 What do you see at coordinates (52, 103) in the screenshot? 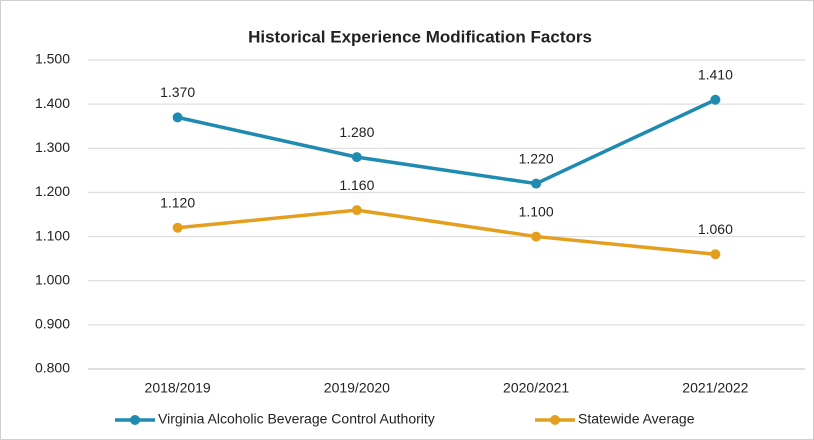
I see `y-tick-label: 1.400` at bounding box center [52, 103].